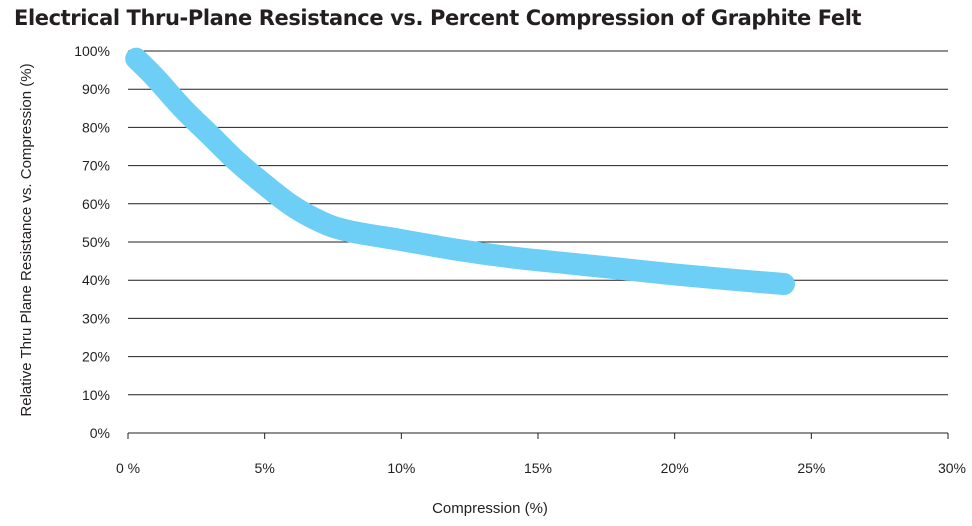 The height and width of the screenshot is (526, 972). Describe the element at coordinates (490, 508) in the screenshot. I see `x-axis-label: Compression (%)` at that location.